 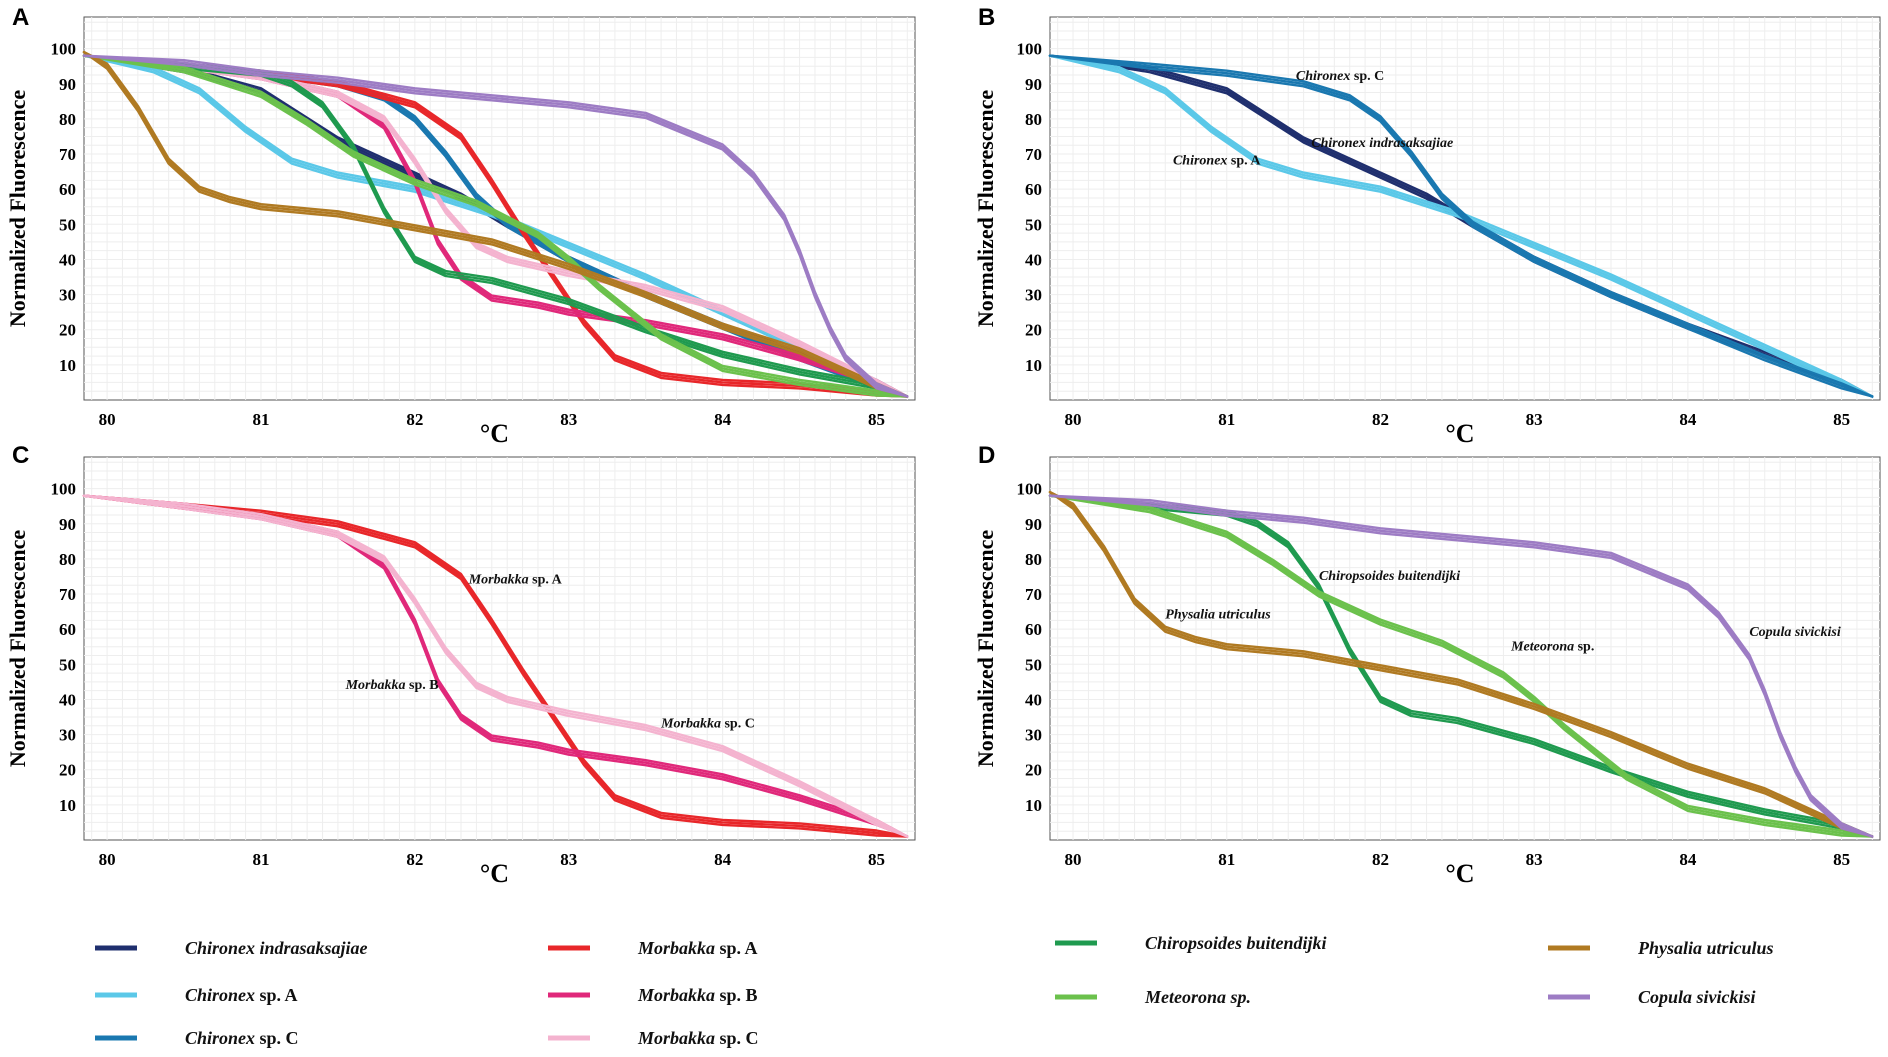 What do you see at coordinates (20, 17) in the screenshot?
I see `panel-letter: A` at bounding box center [20, 17].